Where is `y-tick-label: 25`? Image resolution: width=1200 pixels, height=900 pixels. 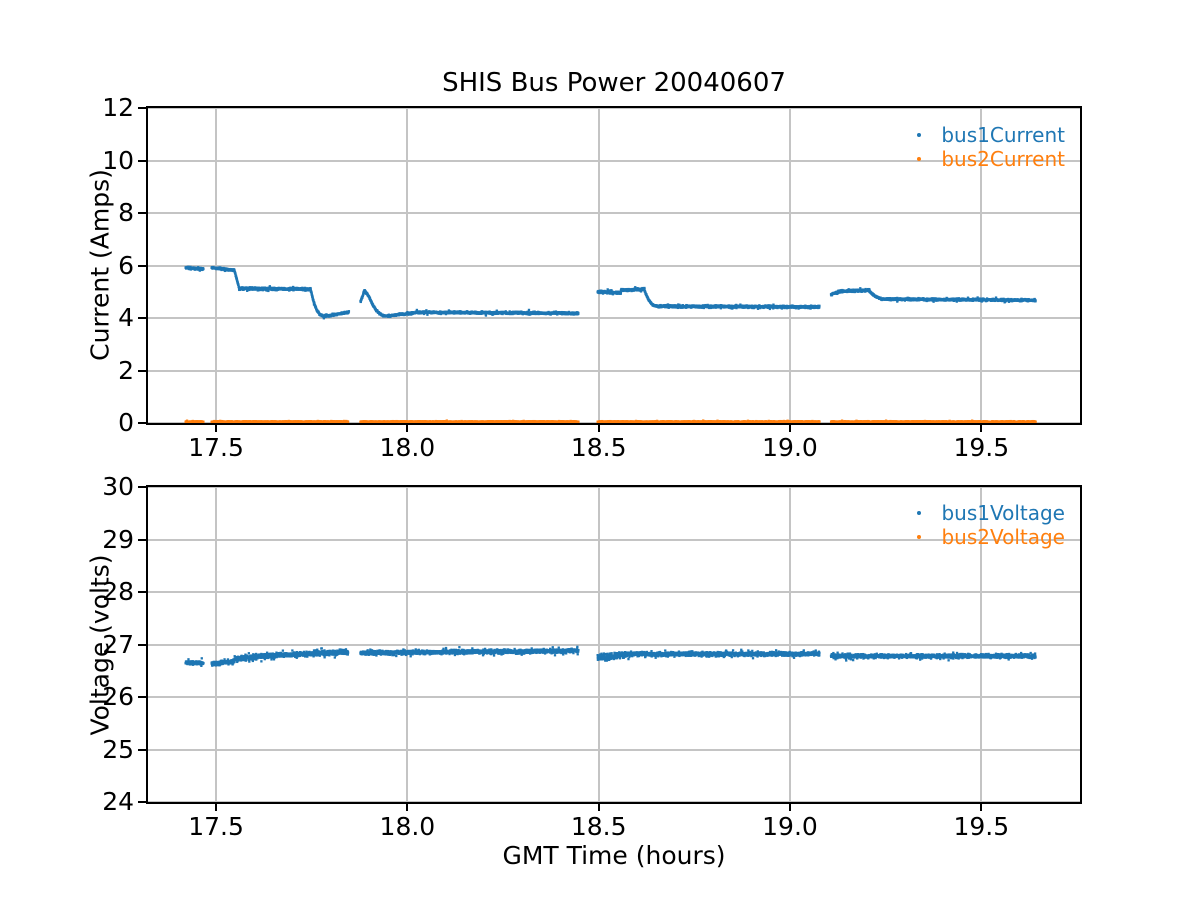 y-tick-label: 25 is located at coordinates (118, 749).